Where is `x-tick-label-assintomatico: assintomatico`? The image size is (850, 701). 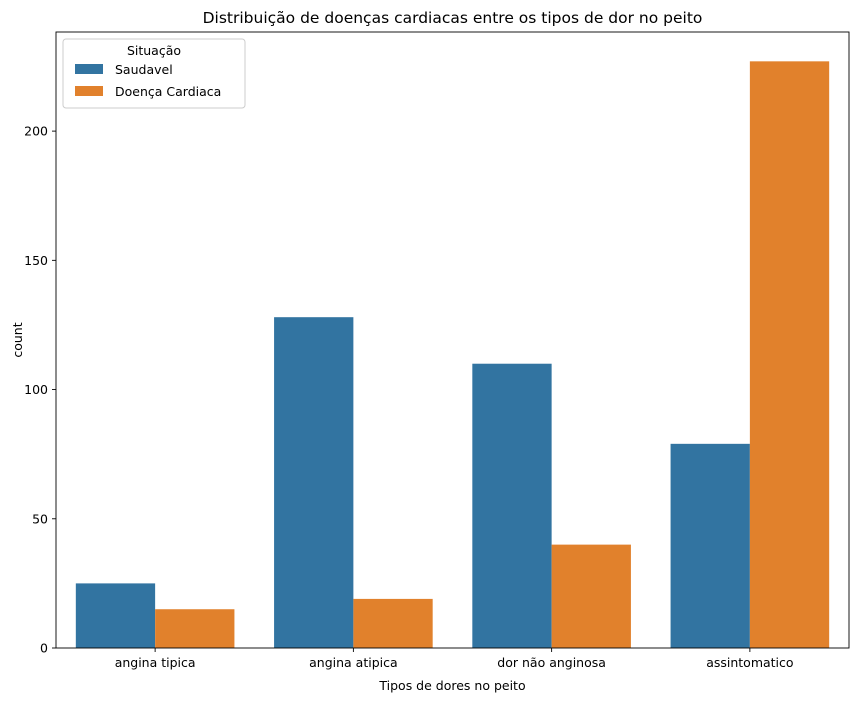 x-tick-label-assintomatico: assintomatico is located at coordinates (749, 662).